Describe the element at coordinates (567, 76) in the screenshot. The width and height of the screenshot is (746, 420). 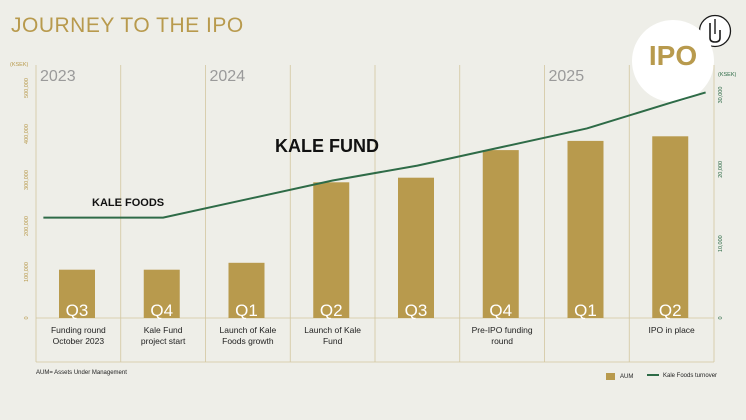
I see `year-label-2025: 2025` at that location.